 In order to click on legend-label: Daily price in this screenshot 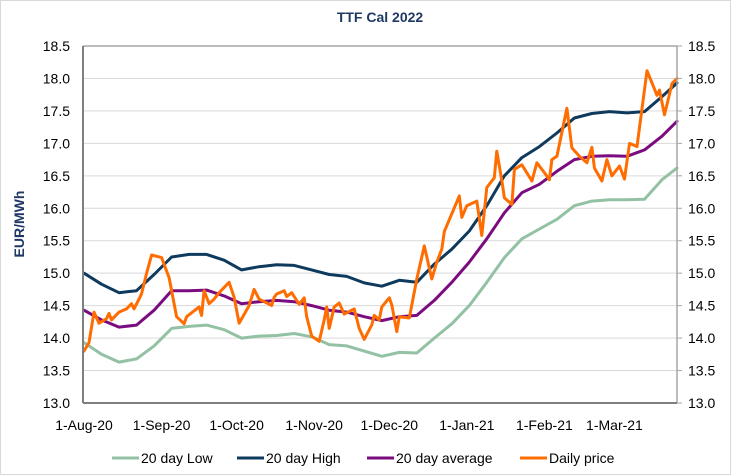, I will do `click(582, 458)`.